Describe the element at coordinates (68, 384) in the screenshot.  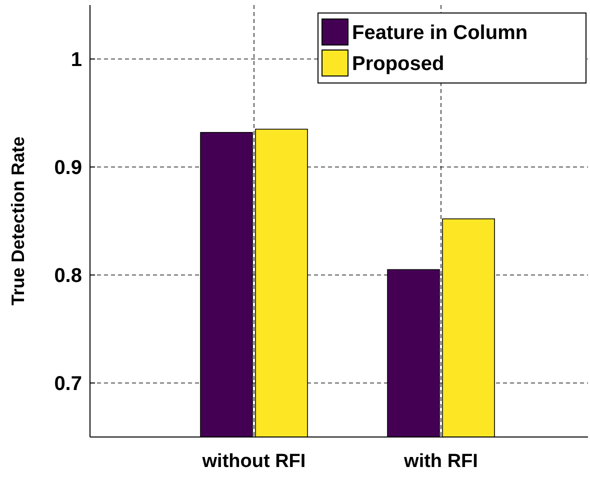
I see `y-tick-label: 0.7` at that location.